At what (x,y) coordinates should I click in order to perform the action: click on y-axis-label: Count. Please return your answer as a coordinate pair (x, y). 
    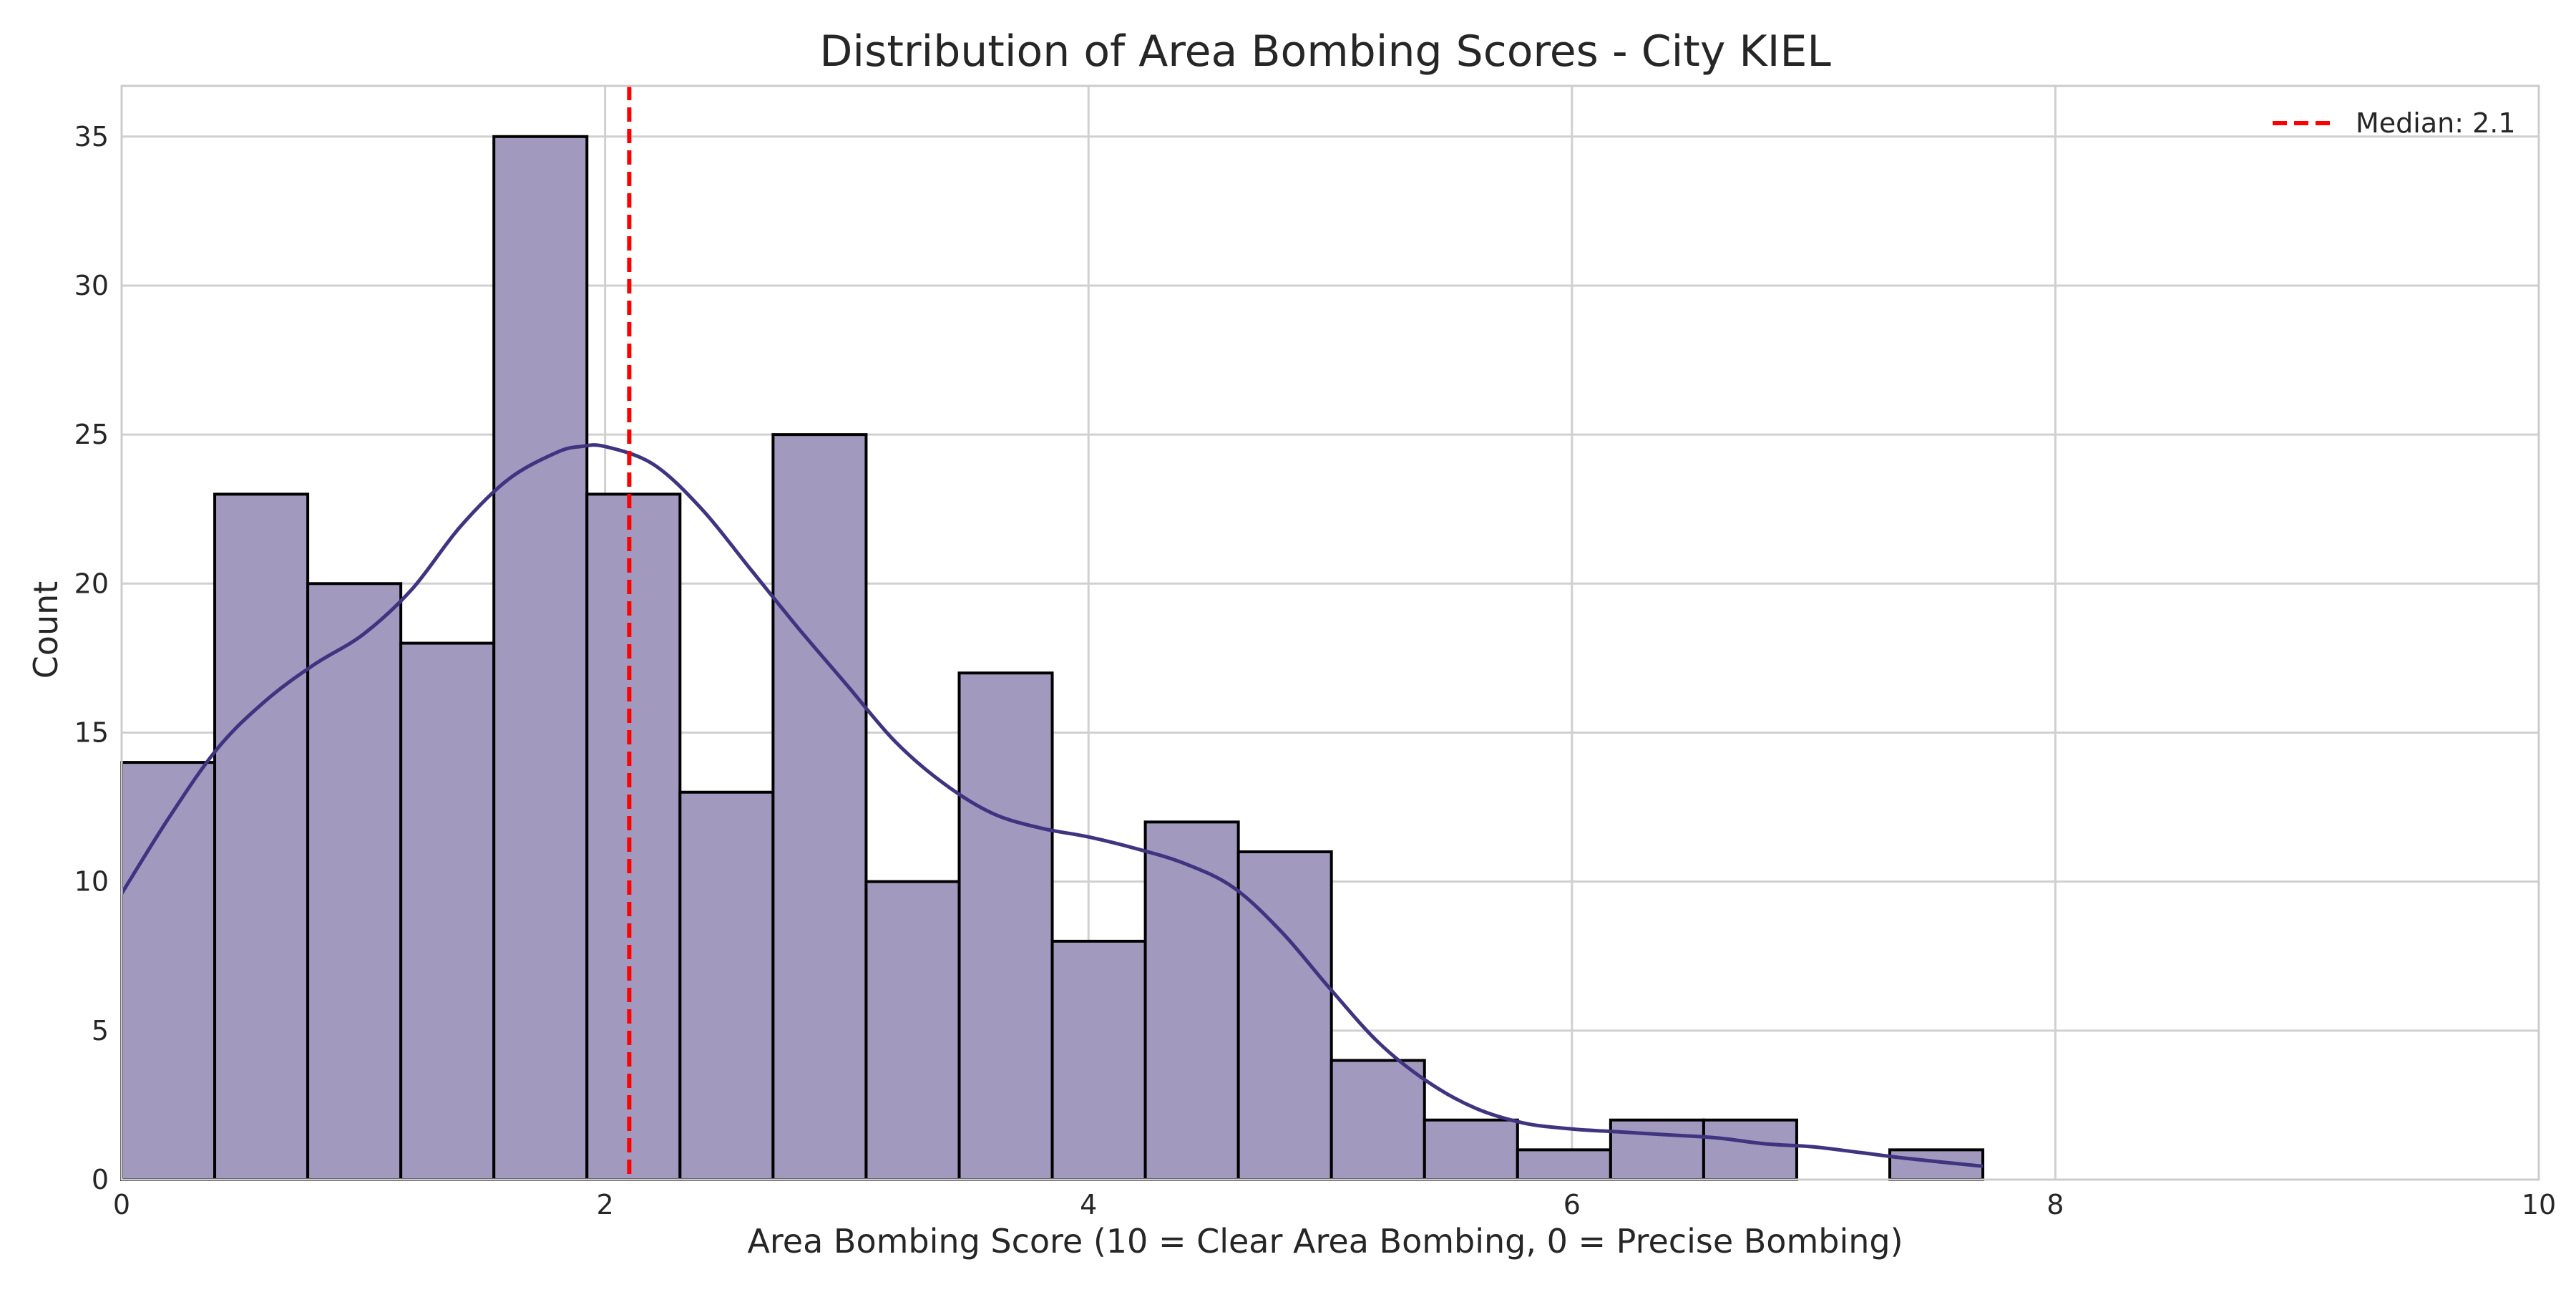
    Looking at the image, I should click on (45, 630).